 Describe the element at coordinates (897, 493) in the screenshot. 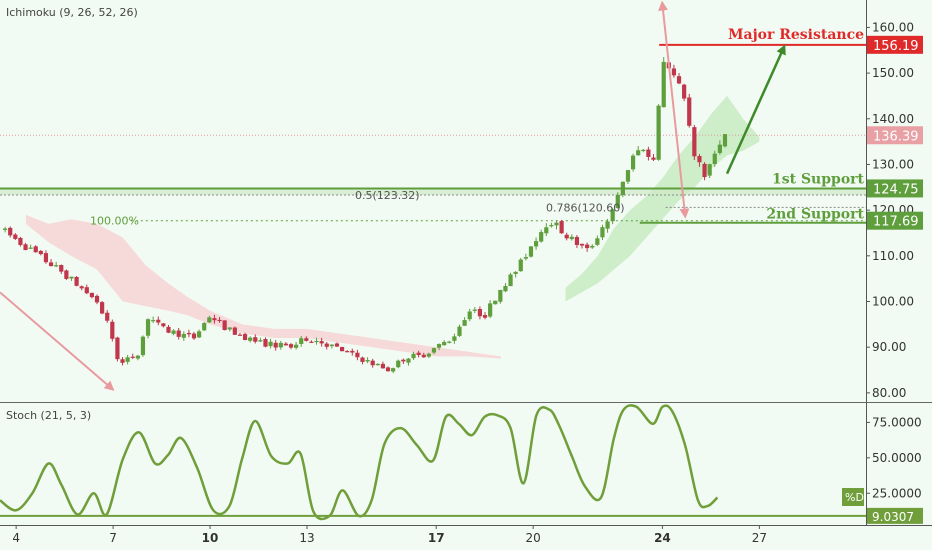

I see `stoch-tick-label: 25.0000` at that location.